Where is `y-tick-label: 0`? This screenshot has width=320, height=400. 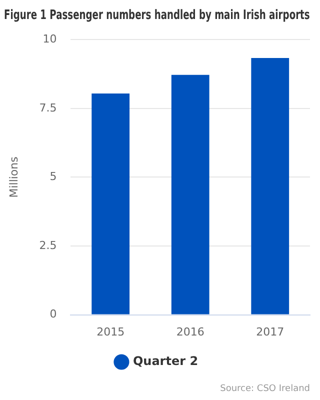 y-tick-label: 0 is located at coordinates (53, 314).